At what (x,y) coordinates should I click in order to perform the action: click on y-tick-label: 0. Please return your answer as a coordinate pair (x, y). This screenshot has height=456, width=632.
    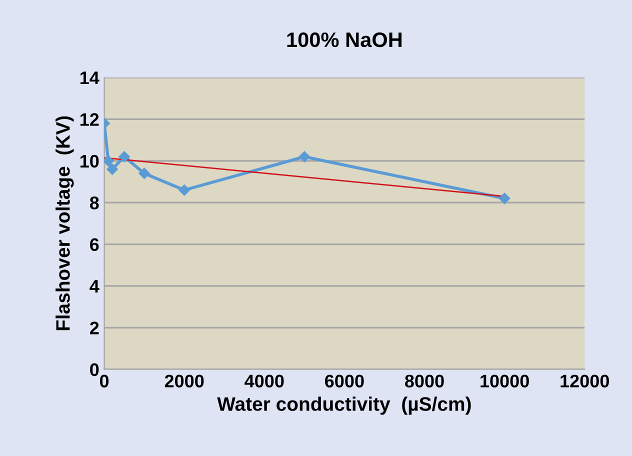
    Looking at the image, I should click on (94, 369).